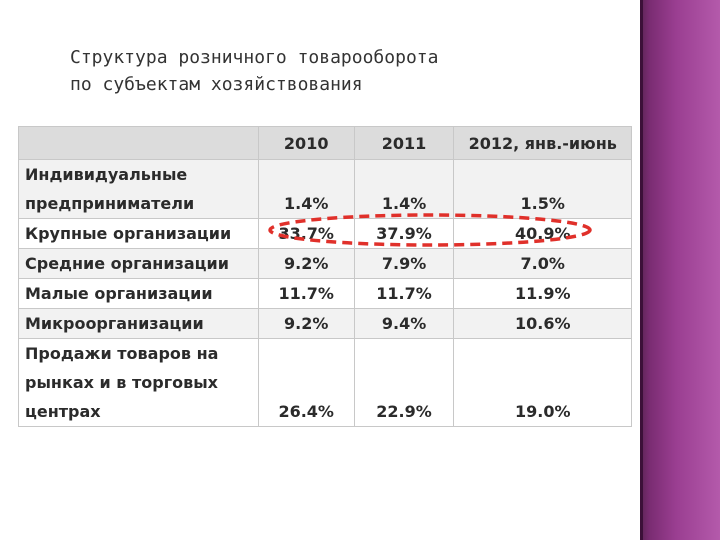 The image size is (720, 540). Describe the element at coordinates (138, 323) in the screenshot. I see `row-label: Микроорганизации` at that location.